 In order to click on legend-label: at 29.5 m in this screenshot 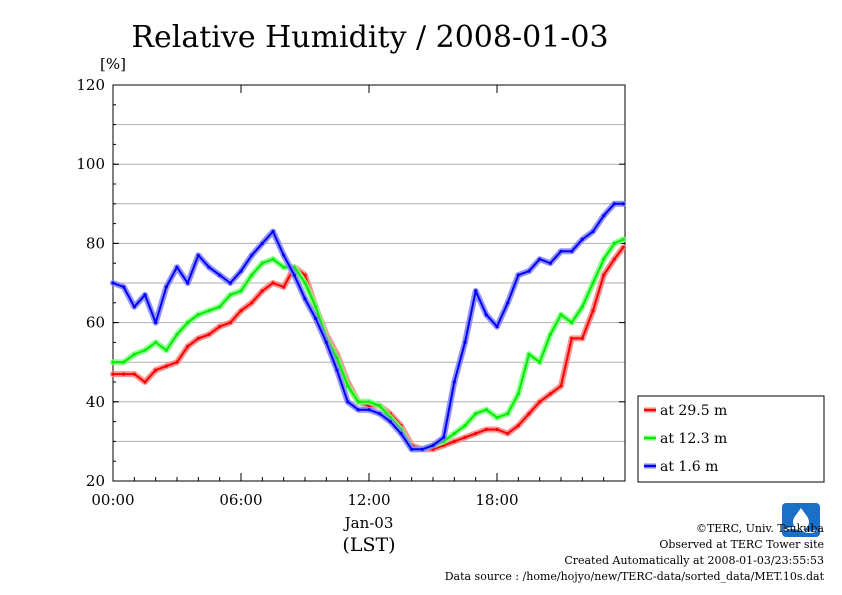, I will do `click(693, 411)`.